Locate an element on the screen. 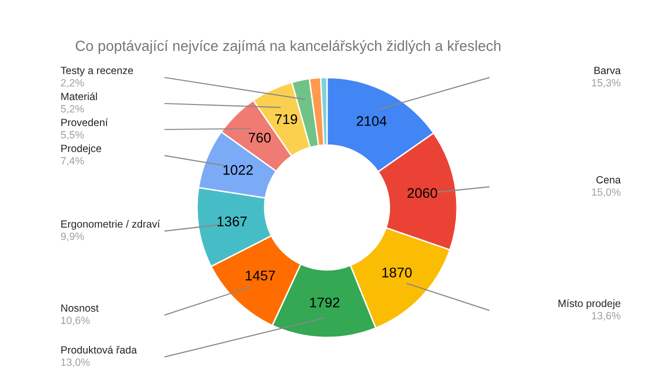 The height and width of the screenshot is (370, 654). slice-label: Ergonometrie / zdraví 9,9% is located at coordinates (110, 231).